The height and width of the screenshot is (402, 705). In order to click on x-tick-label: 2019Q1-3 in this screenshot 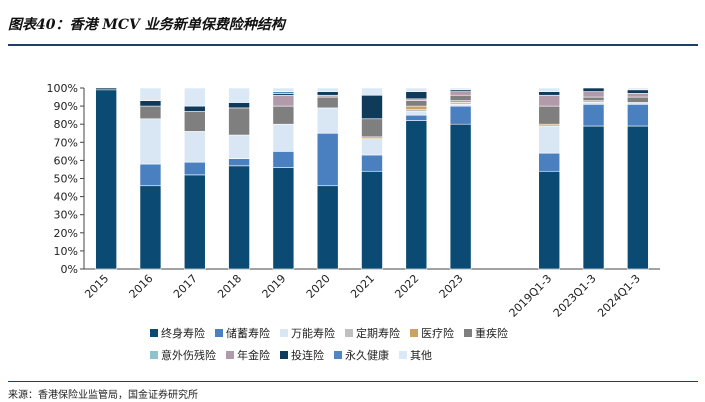, I will do `click(531, 296)`.